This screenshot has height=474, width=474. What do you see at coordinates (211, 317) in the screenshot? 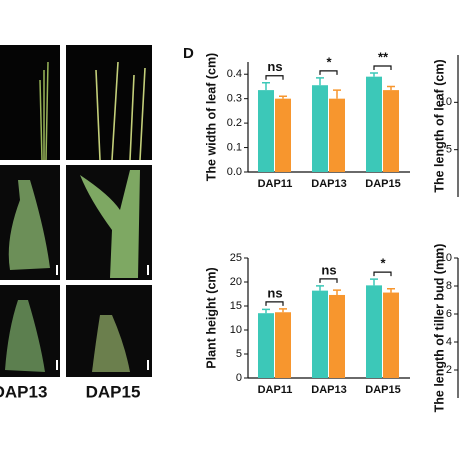
I see `y-axis-label: Plant height (cm)` at bounding box center [211, 317].